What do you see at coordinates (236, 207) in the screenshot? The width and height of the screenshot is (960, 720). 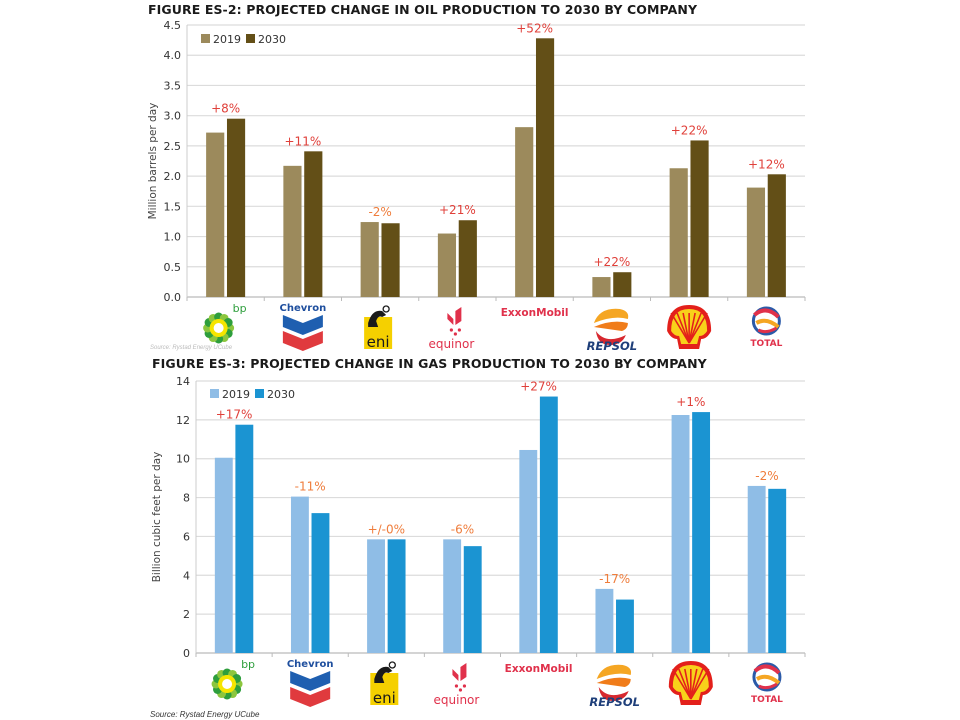 I see `bar-bp-2030` at bounding box center [236, 207].